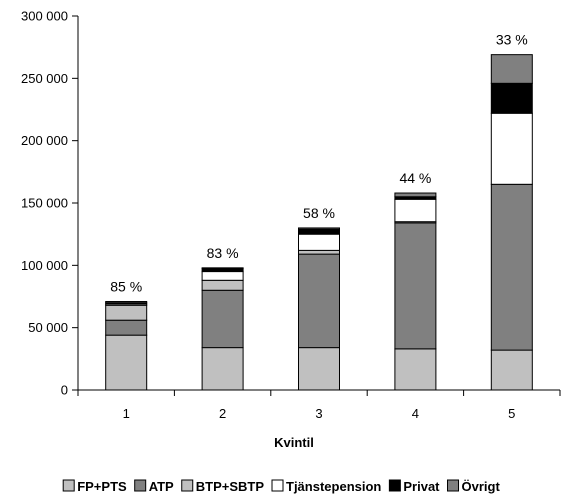  What do you see at coordinates (44, 140) in the screenshot?
I see `y-tick-label: 200 000` at bounding box center [44, 140].